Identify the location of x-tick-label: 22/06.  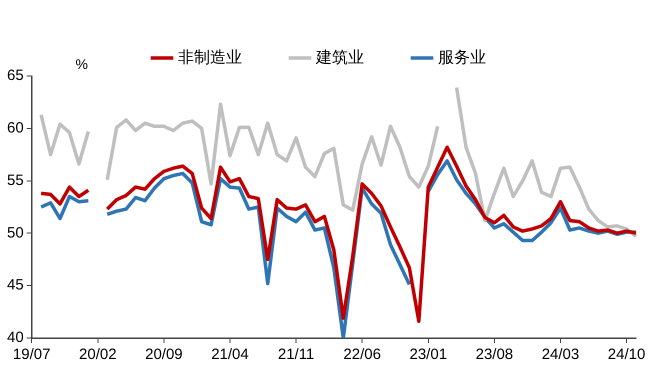
(362, 355).